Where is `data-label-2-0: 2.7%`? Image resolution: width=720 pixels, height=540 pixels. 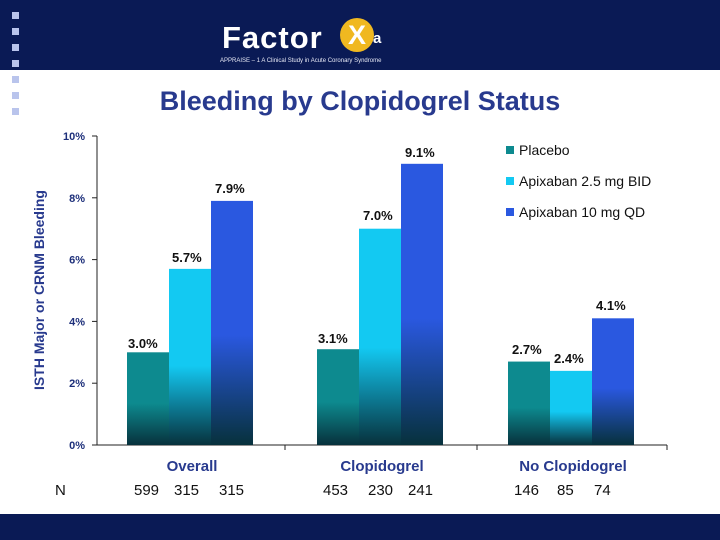
data-label-2-0: 2.7% is located at coordinates (527, 349).